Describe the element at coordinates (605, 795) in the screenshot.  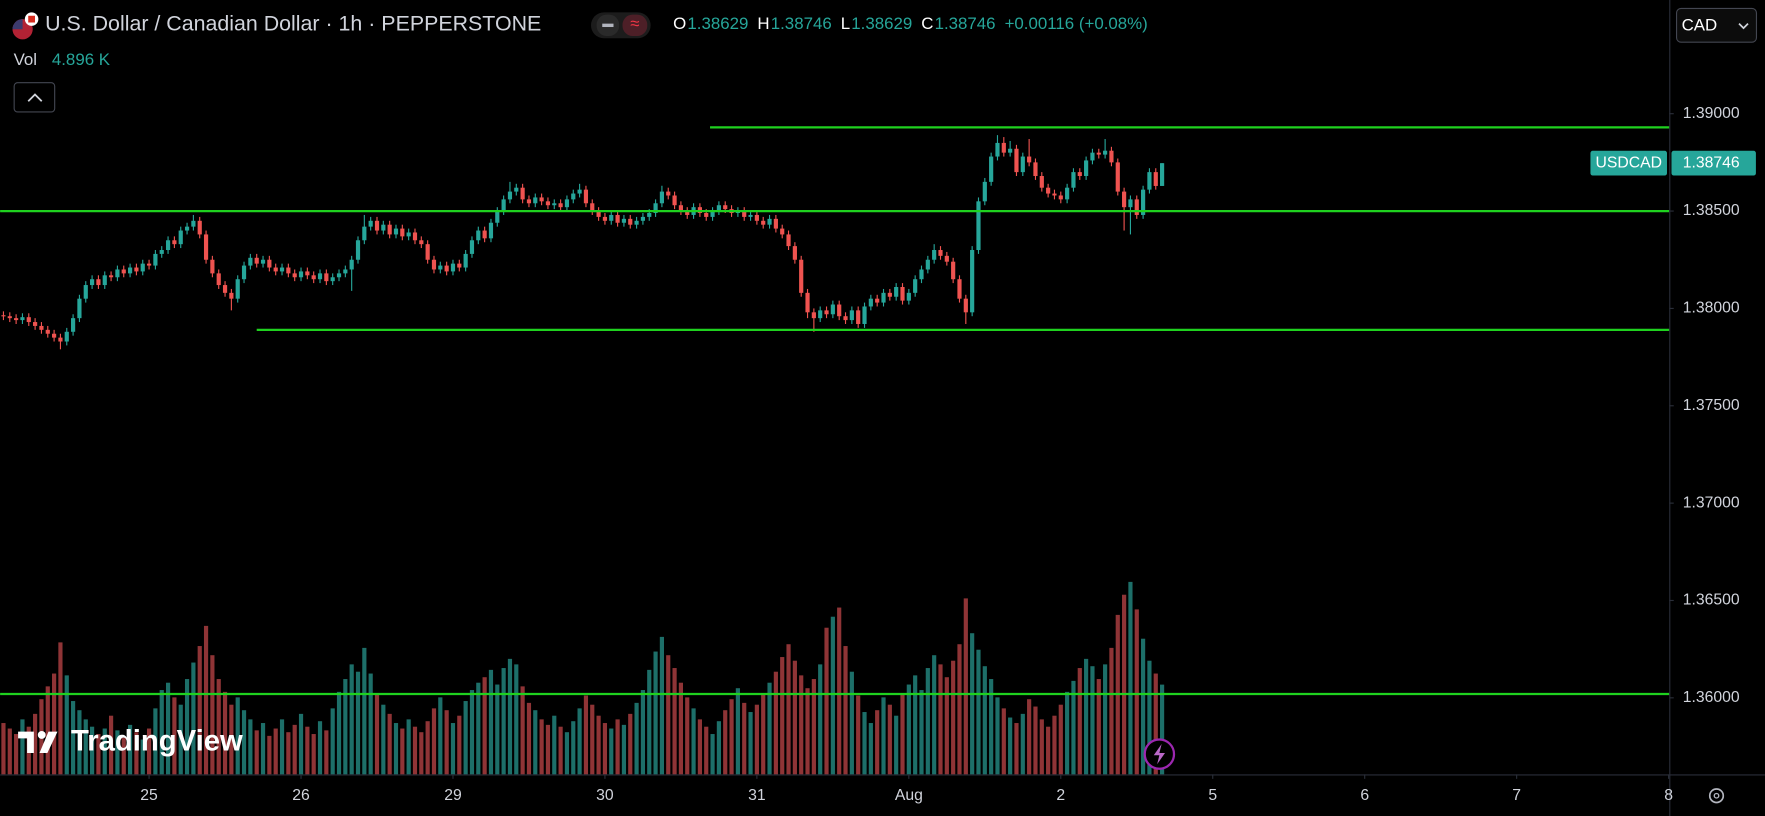
I see `x-tick-label: 30` at that location.